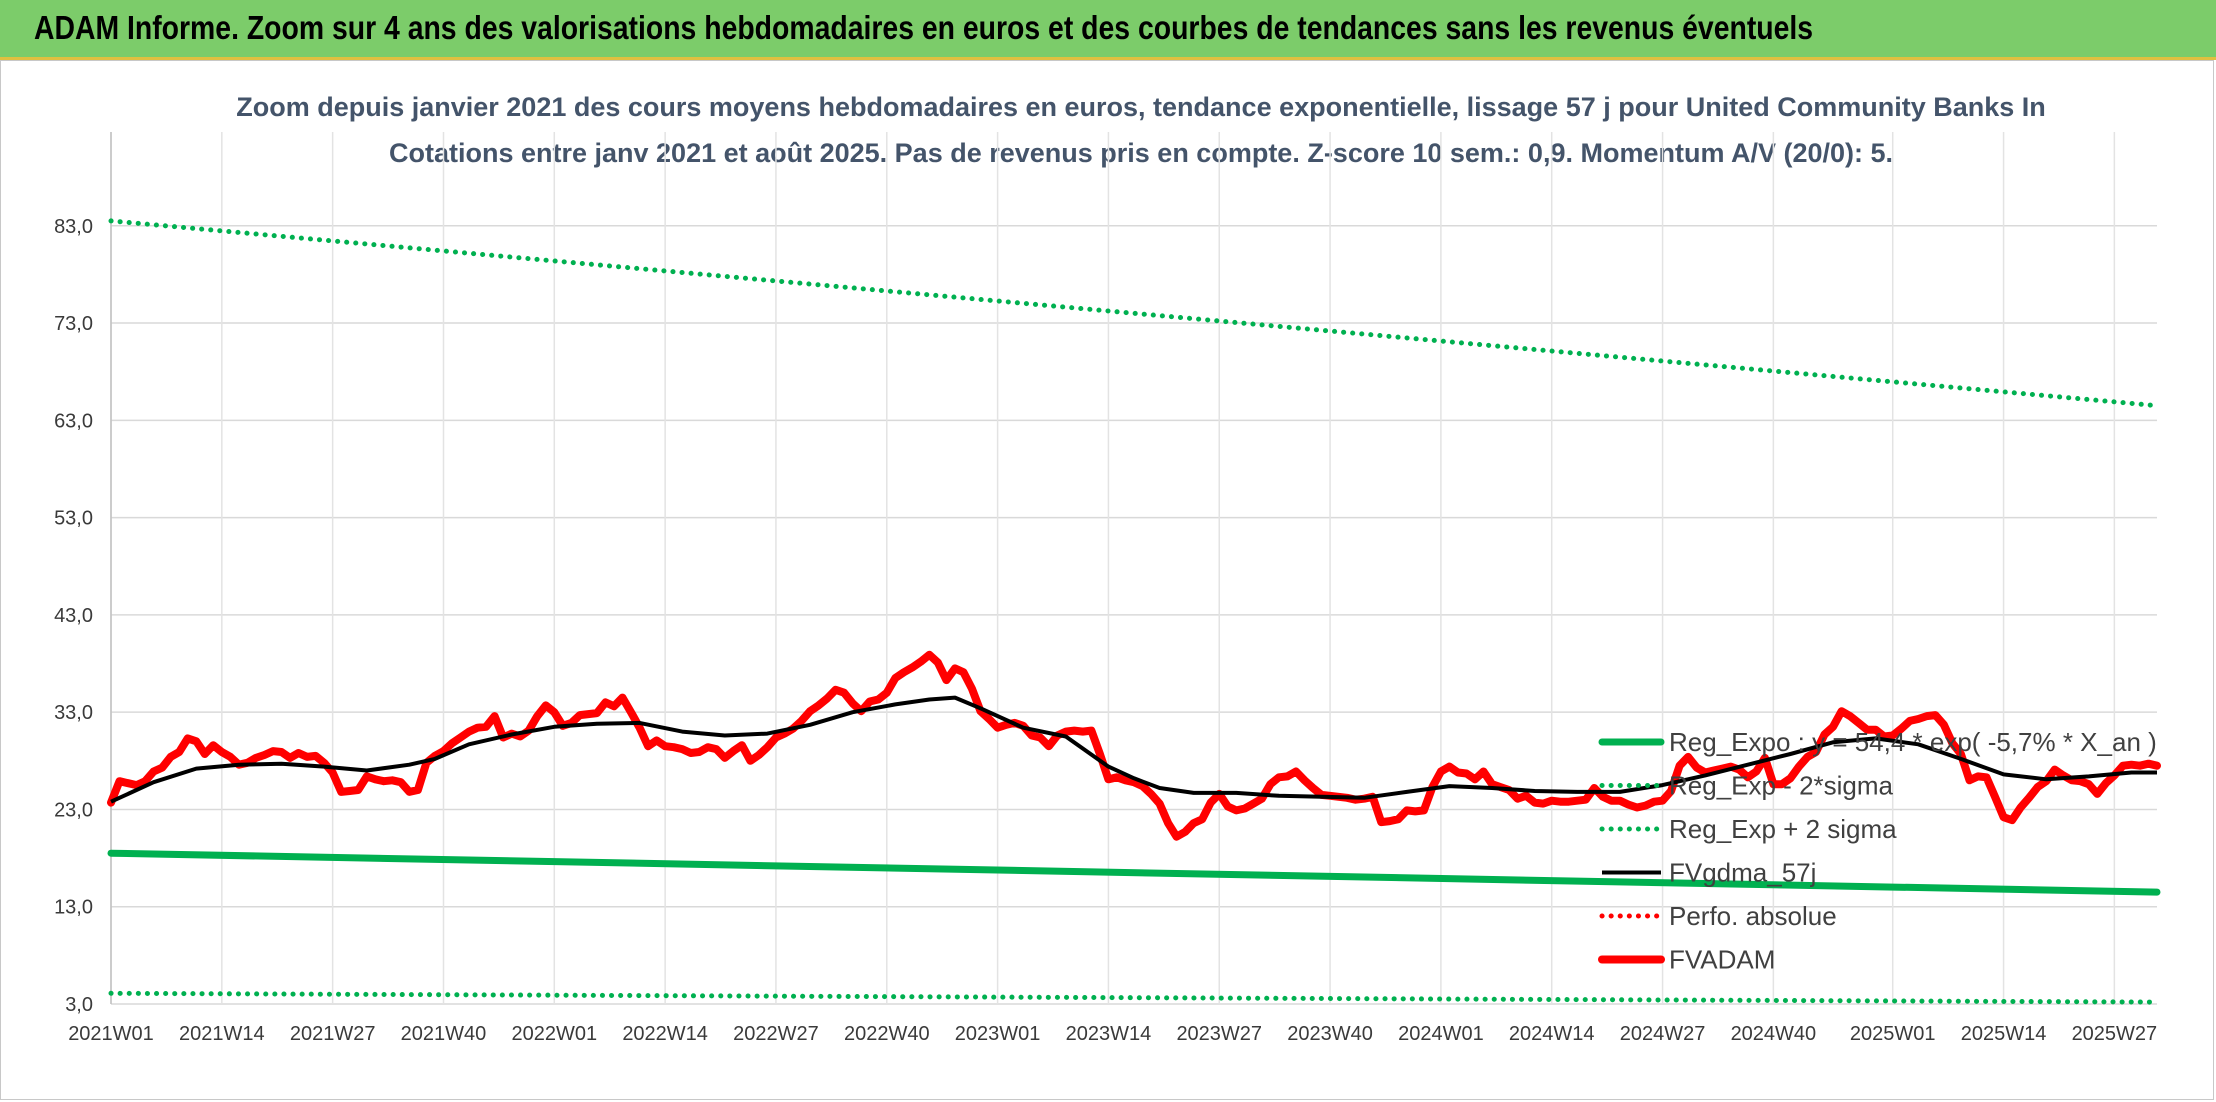 This screenshot has height=1102, width=2216. Describe the element at coordinates (1134, 872) in the screenshot. I see `reg-expo-line` at that location.